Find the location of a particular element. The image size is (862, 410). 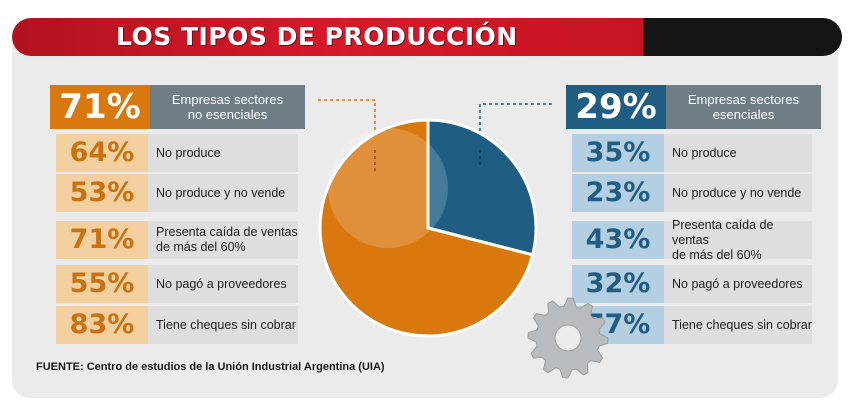

non-essential-row-label: Tiene cheques sin cobrar is located at coordinates (223, 325).